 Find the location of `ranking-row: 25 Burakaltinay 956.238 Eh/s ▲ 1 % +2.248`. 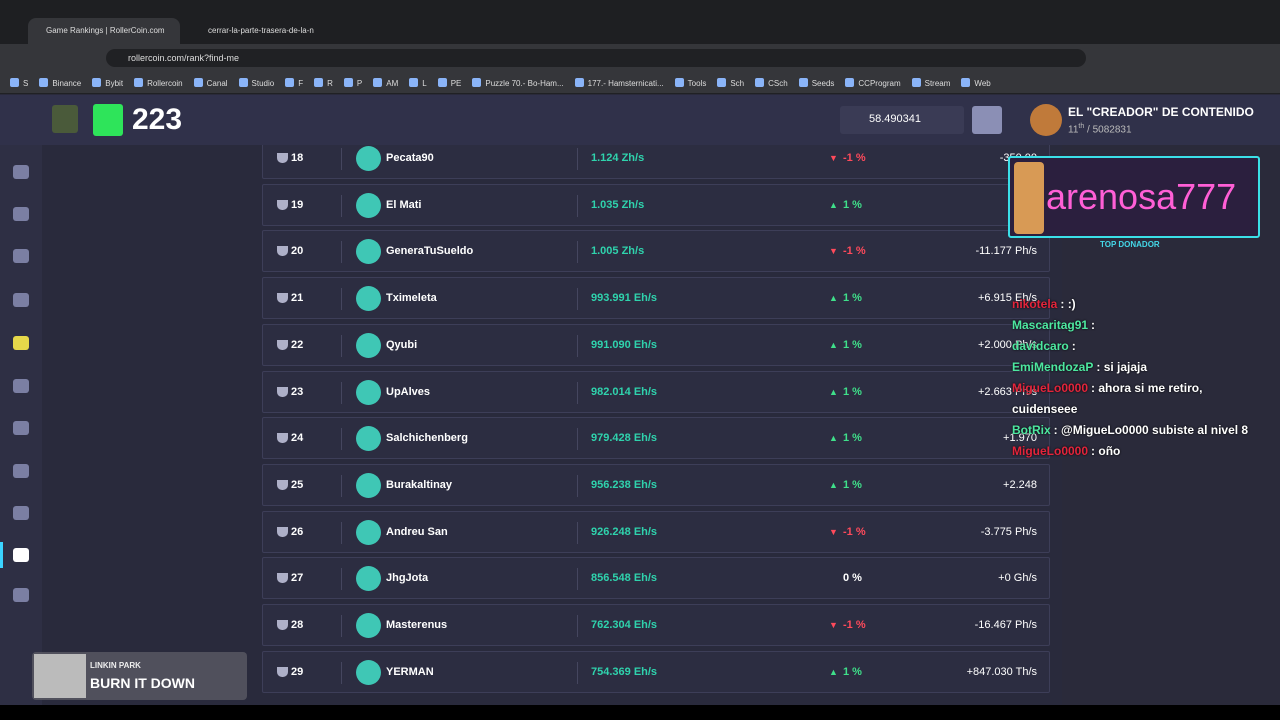

ranking-row: 25 Burakaltinay 956.238 Eh/s ▲ 1 % +2.248 is located at coordinates (656, 484).